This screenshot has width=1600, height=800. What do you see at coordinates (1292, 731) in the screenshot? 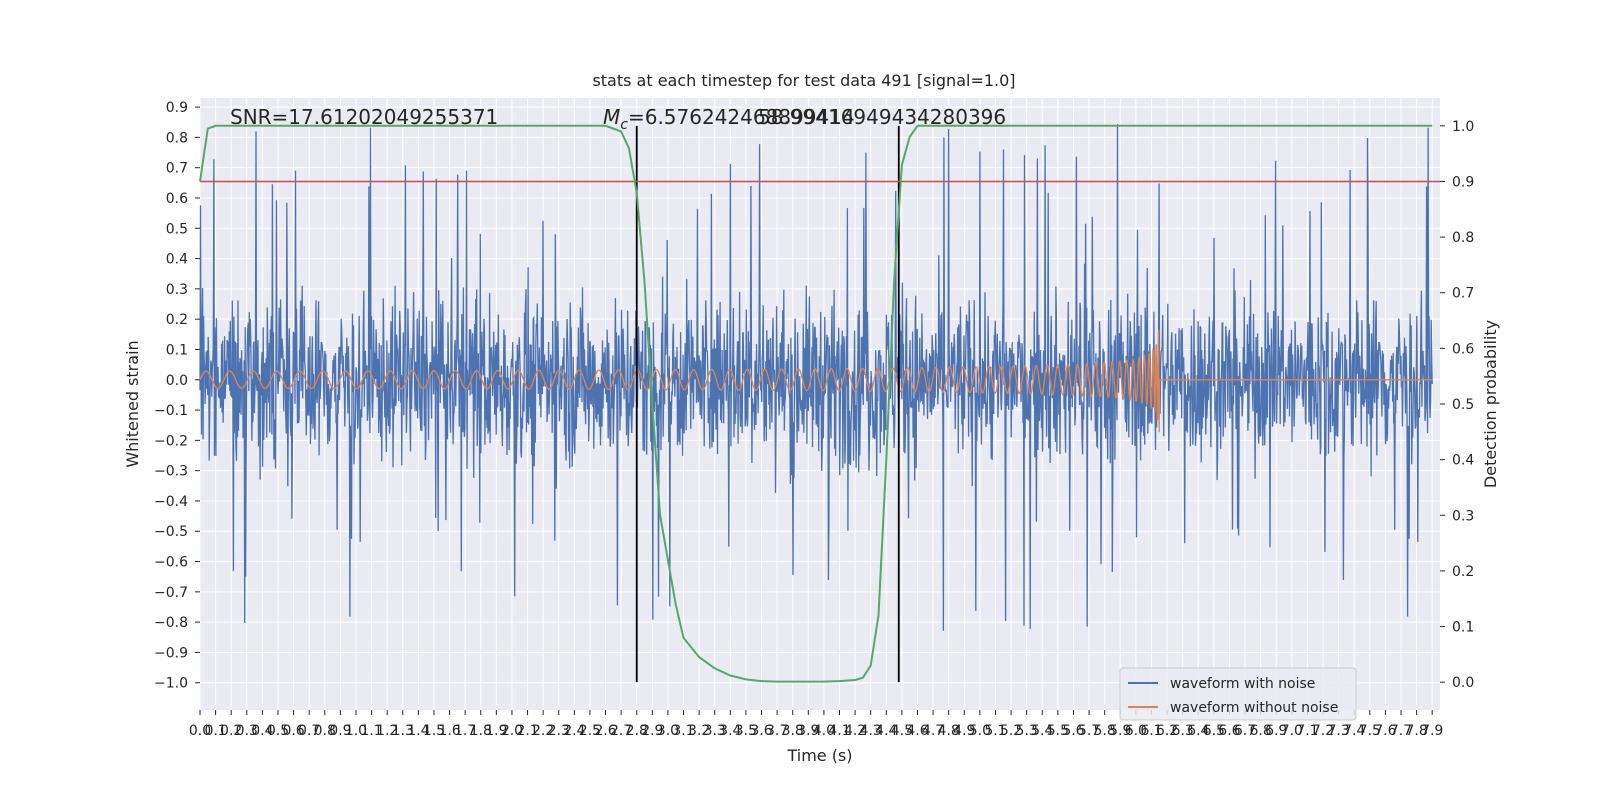
I see `x-tick-label: 7.0` at bounding box center [1292, 731].